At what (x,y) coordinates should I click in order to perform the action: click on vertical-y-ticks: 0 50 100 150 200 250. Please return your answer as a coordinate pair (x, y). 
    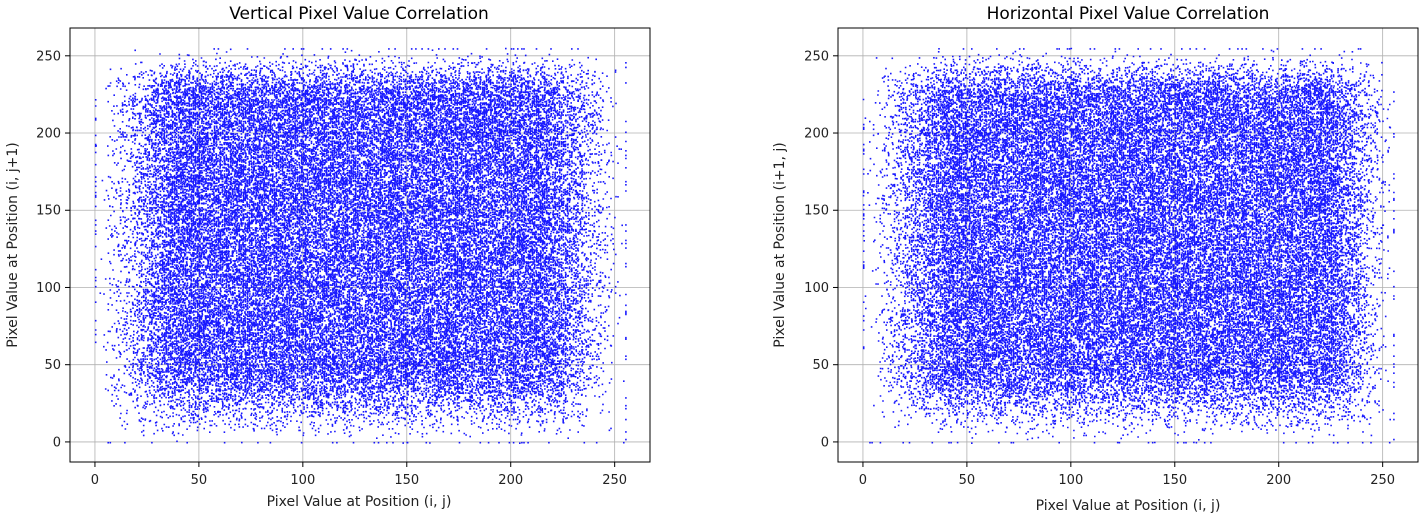
    Looking at the image, I should click on (53, 249).